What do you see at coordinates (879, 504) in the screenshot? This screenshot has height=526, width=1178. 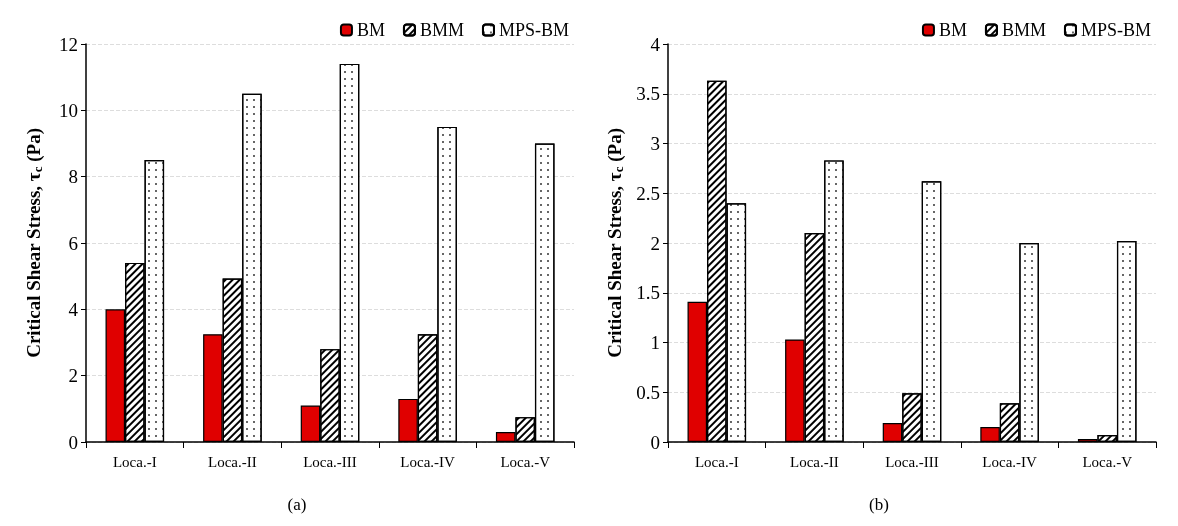 I see `text: (b)` at bounding box center [879, 504].